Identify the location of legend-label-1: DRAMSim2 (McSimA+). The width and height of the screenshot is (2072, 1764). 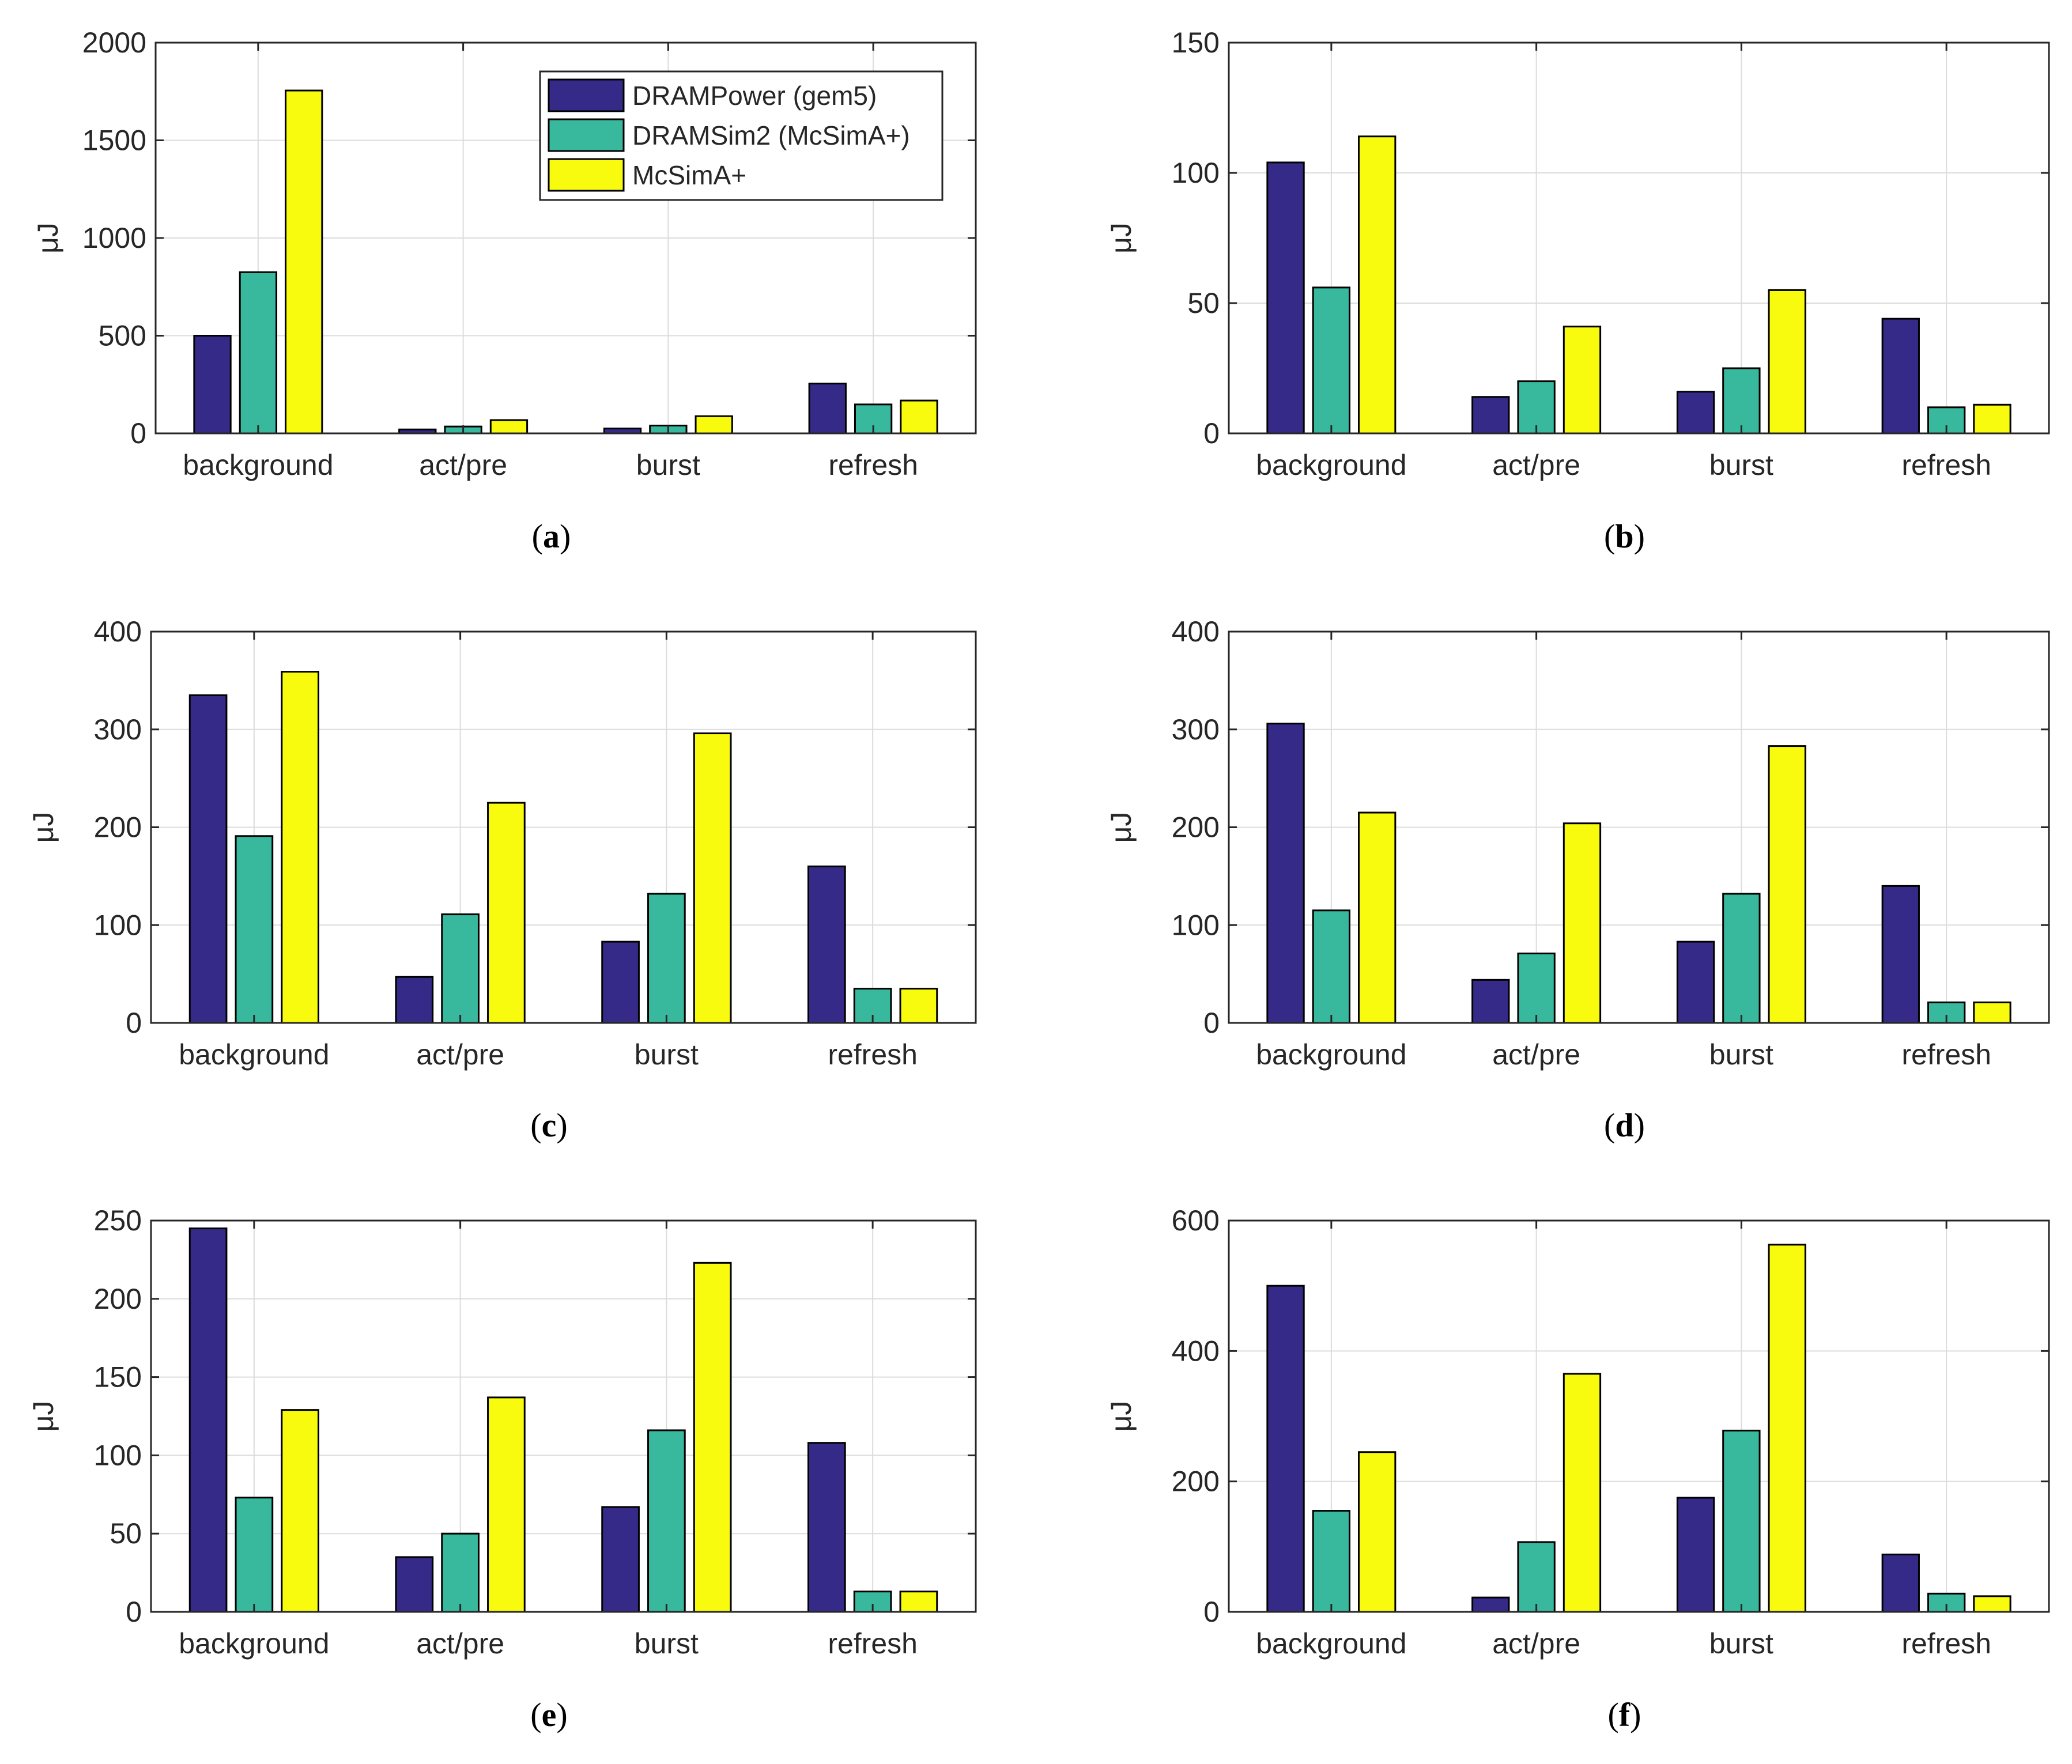
(771, 135).